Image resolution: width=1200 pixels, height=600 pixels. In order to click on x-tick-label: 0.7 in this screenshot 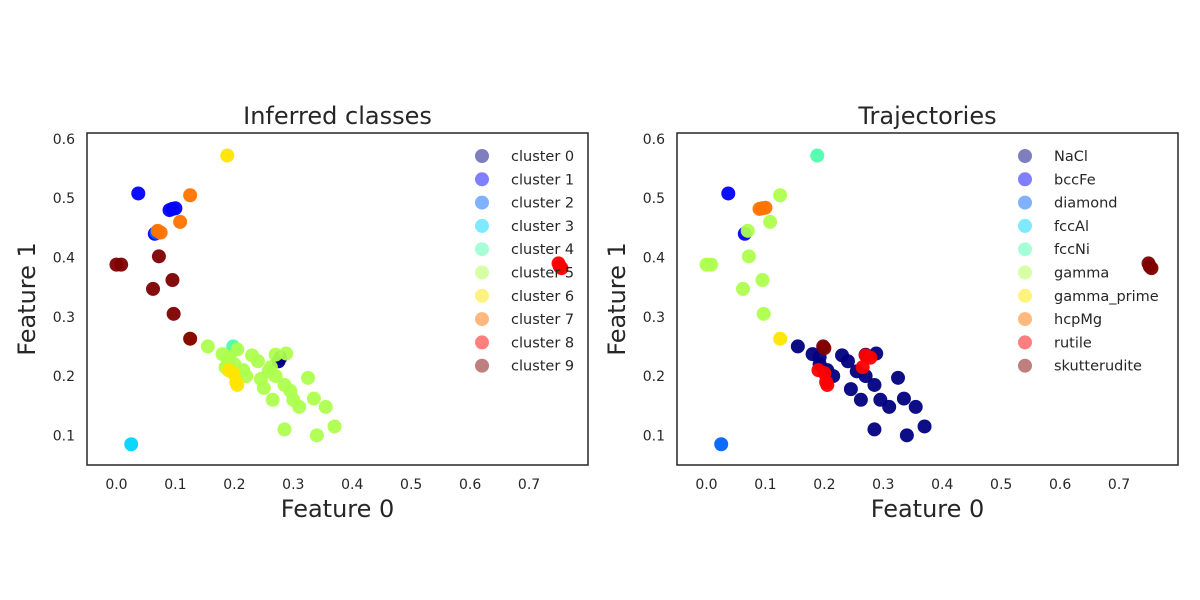, I will do `click(529, 485)`.